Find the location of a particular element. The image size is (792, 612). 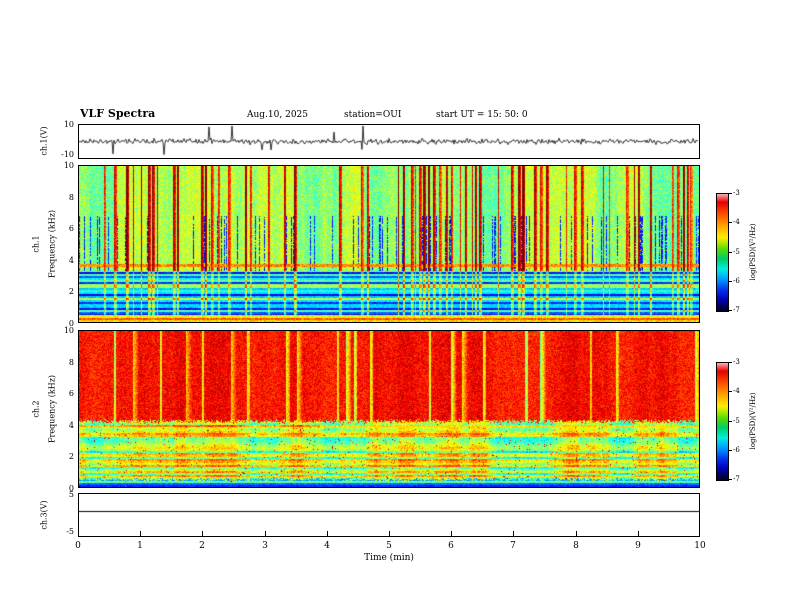

x-tick-label: 1 is located at coordinates (140, 546).